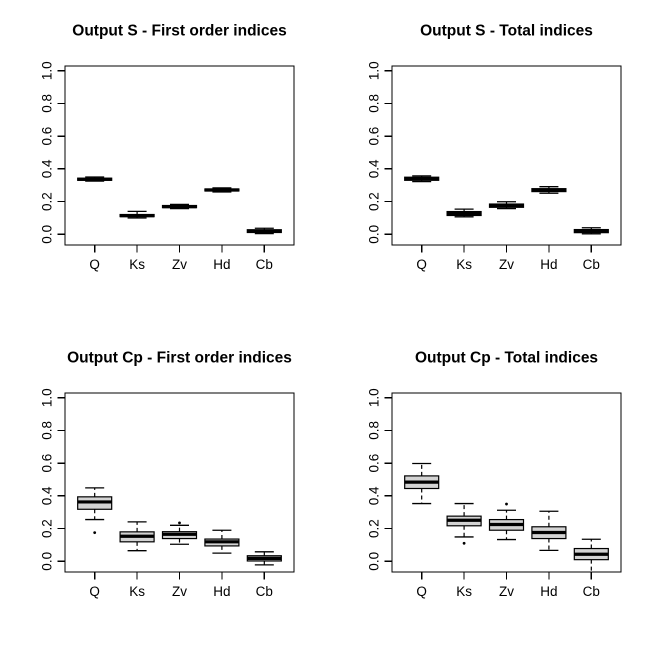  Describe the element at coordinates (505, 357) in the screenshot. I see `chart-title: Output Cp - Total indices` at that location.